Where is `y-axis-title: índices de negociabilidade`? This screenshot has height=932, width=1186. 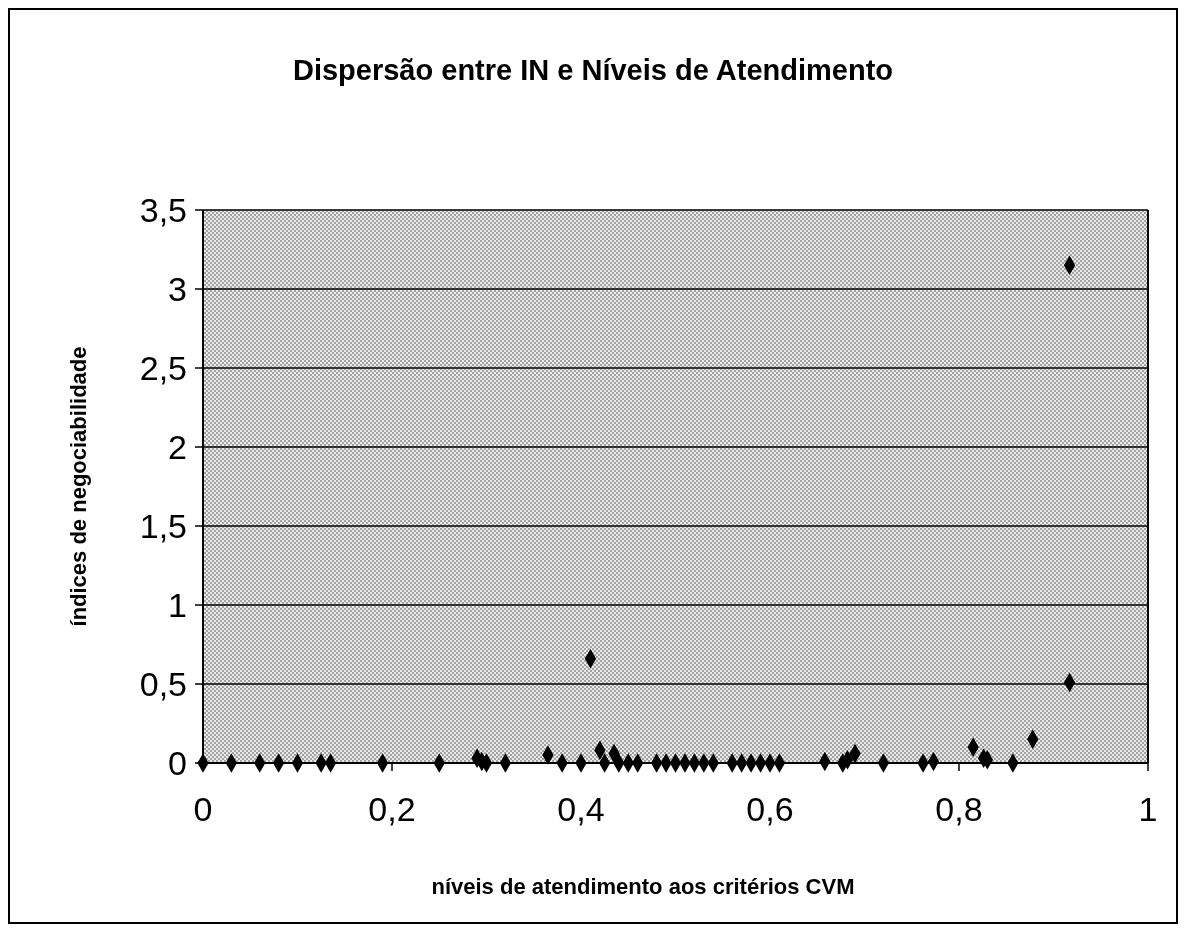 y-axis-title: índices de negociabilidade is located at coordinates (78, 486).